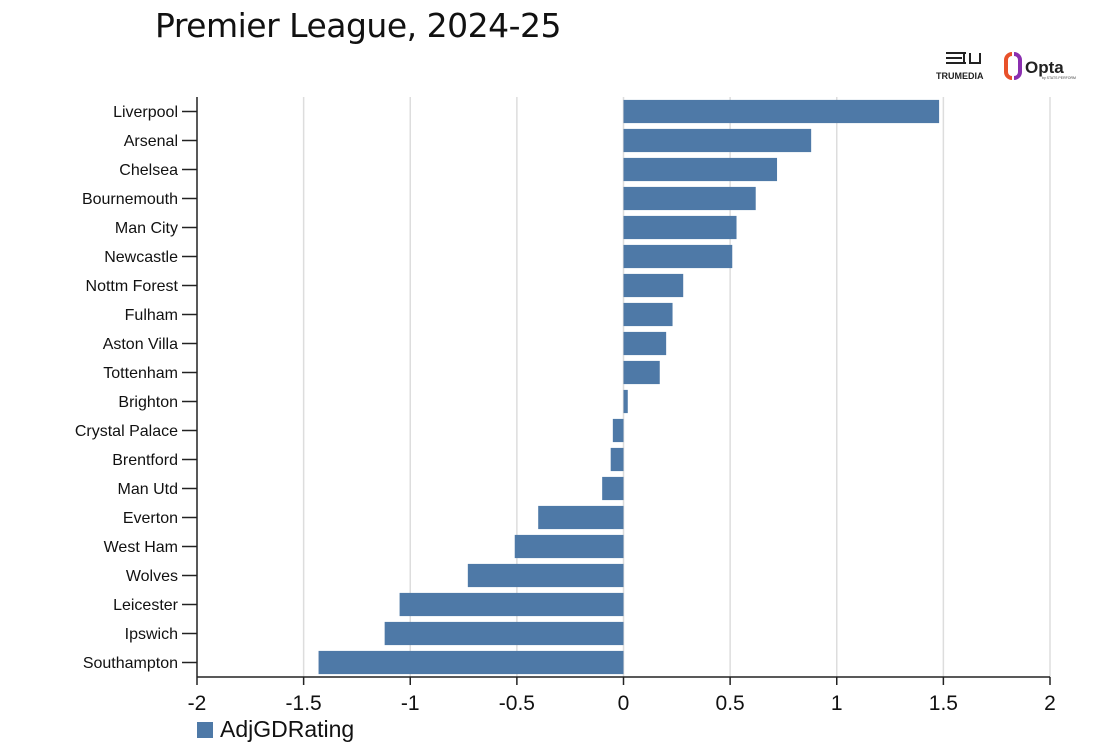 Image resolution: width=1119 pixels, height=746 pixels. What do you see at coordinates (205, 729) in the screenshot?
I see `legend-swatch` at bounding box center [205, 729].